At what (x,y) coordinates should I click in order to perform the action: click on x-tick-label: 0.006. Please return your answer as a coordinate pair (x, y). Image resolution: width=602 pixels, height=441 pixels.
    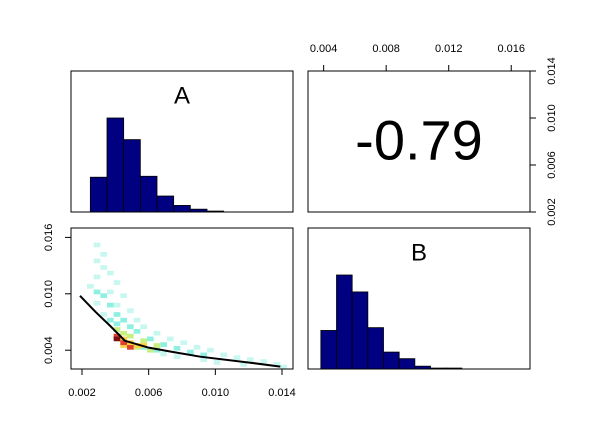
    Looking at the image, I should click on (149, 393).